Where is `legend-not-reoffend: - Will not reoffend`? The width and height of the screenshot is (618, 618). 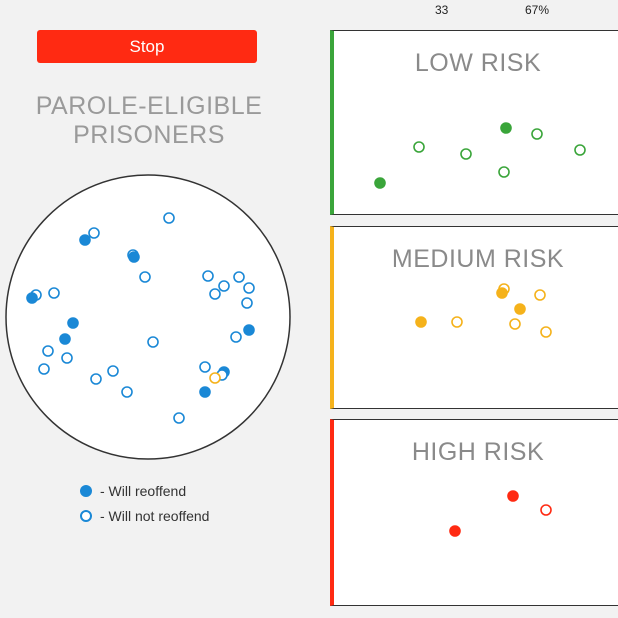
legend-not-reoffend: - Will not reoffend is located at coordinates (144, 515).